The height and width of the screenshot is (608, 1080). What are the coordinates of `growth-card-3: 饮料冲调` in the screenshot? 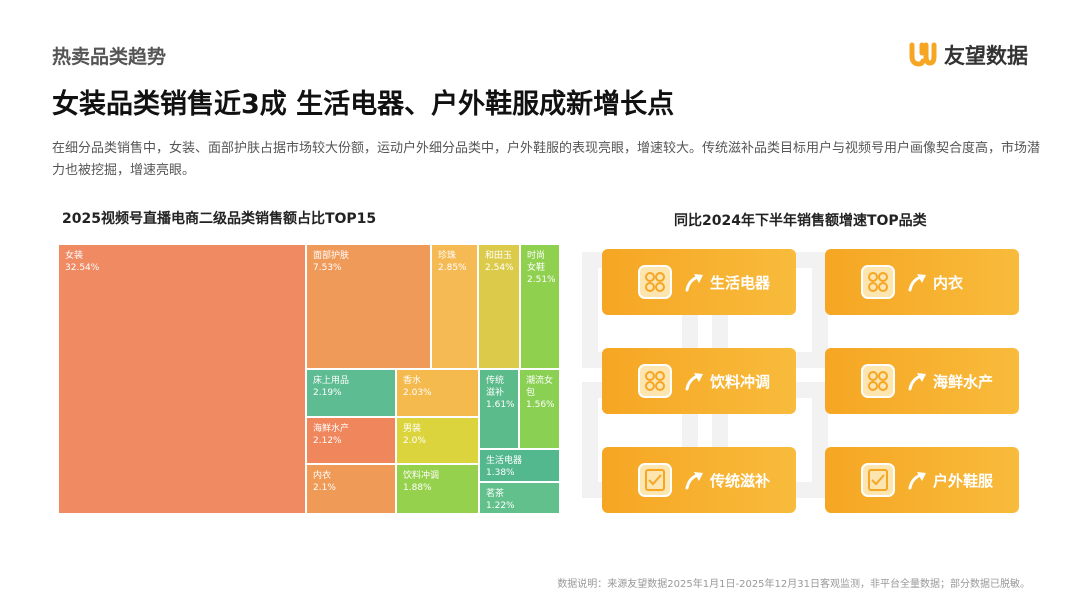 It's located at (699, 381).